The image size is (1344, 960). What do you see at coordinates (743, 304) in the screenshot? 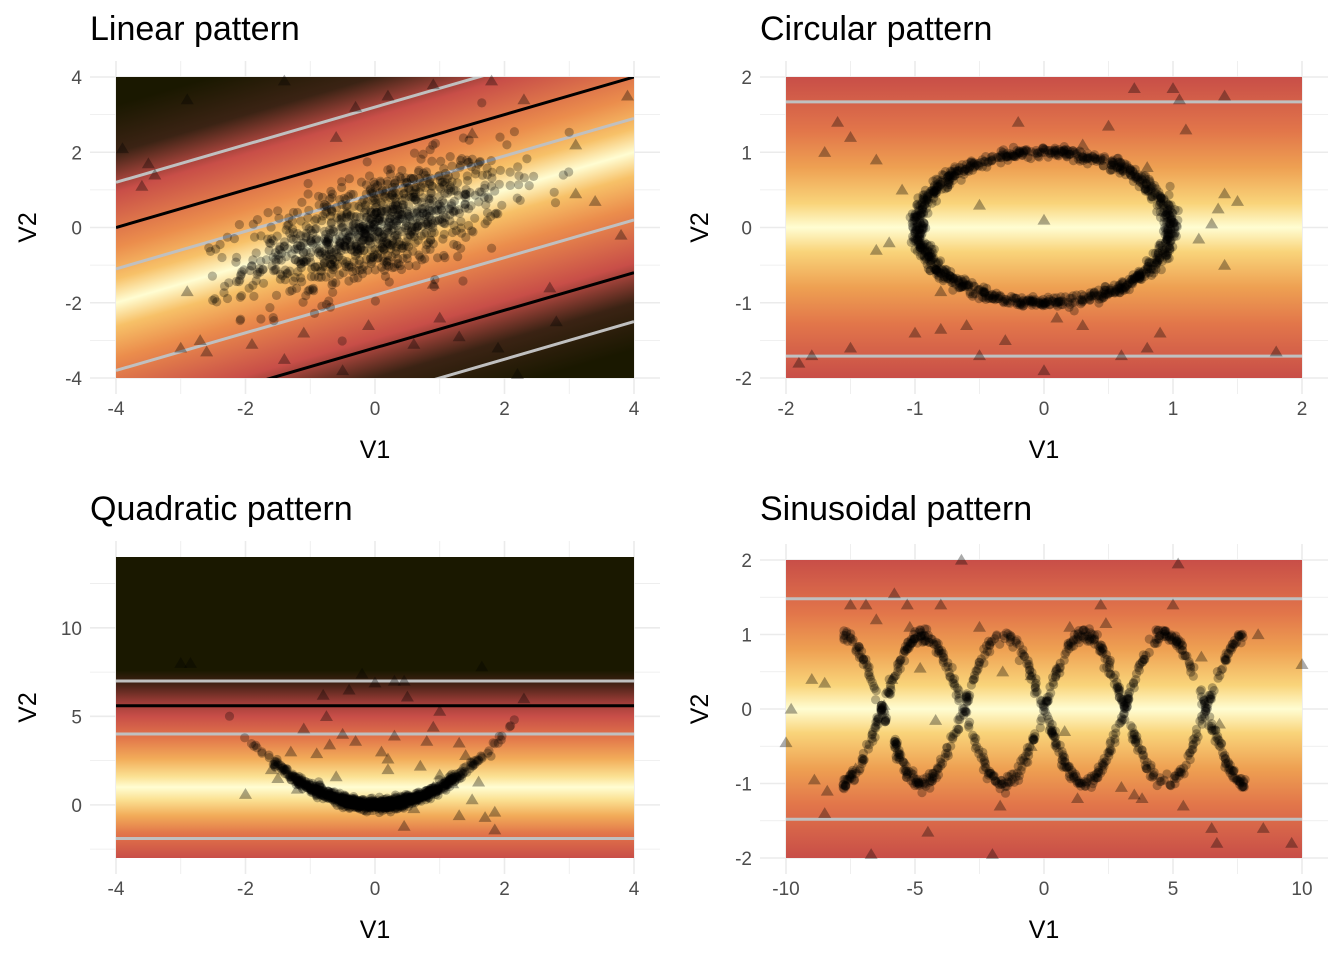
I see `y-tick-label: -1` at bounding box center [743, 304].